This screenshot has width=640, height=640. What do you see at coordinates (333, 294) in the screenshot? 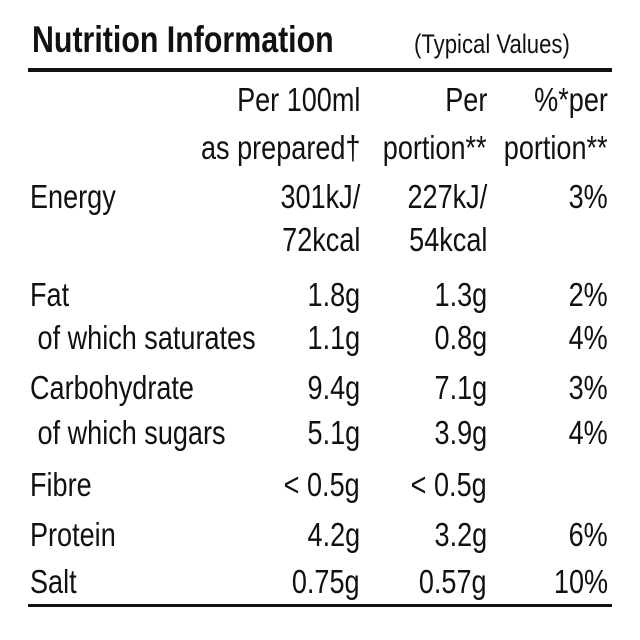
I see `cell: 1.8g` at bounding box center [333, 294].